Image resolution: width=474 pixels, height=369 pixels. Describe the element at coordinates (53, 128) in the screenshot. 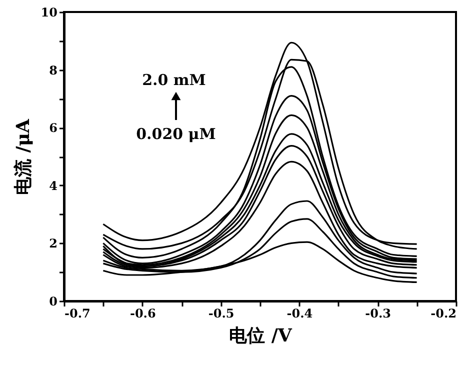

I see `y-tick-label: 6` at that location.